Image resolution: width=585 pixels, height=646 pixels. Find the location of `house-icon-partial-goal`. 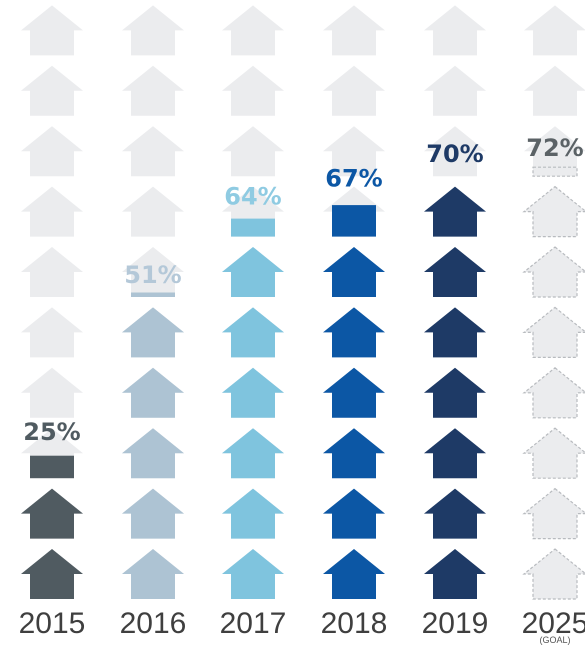

house-icon-partial-goal is located at coordinates (555, 171).